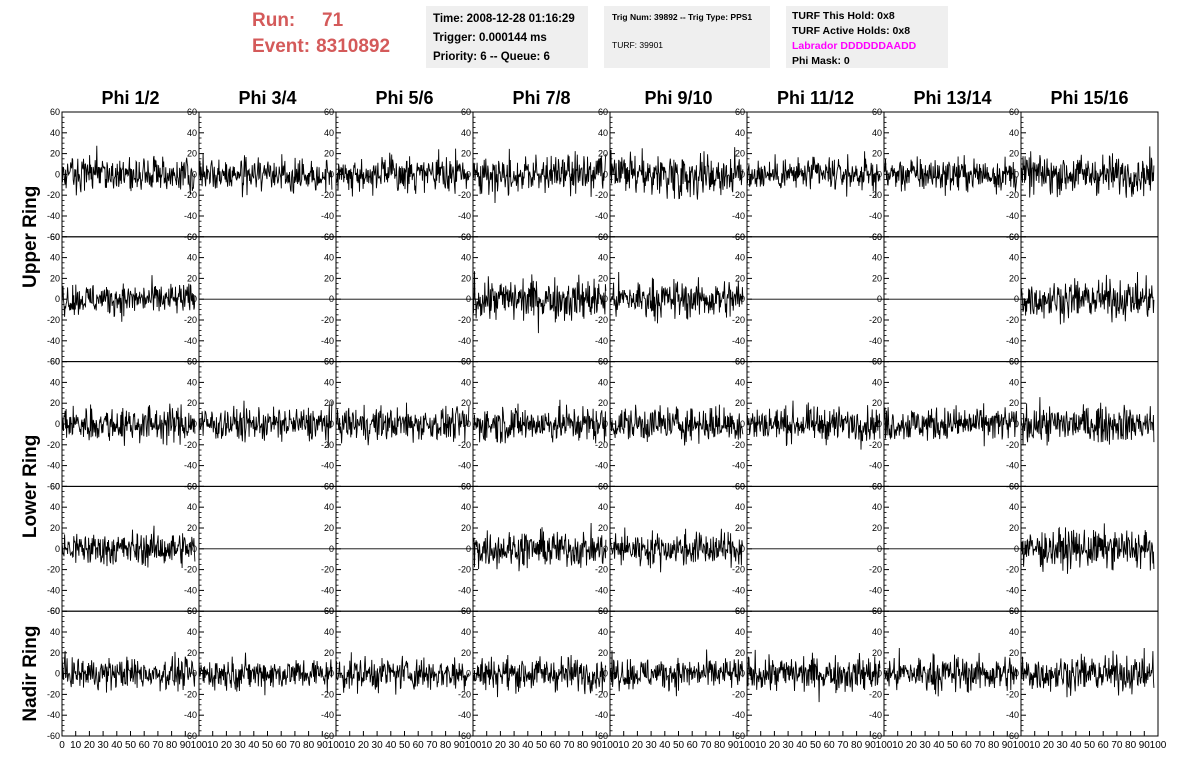  I want to click on labrador-text: Labrador DDDDDDAADD, so click(854, 46).